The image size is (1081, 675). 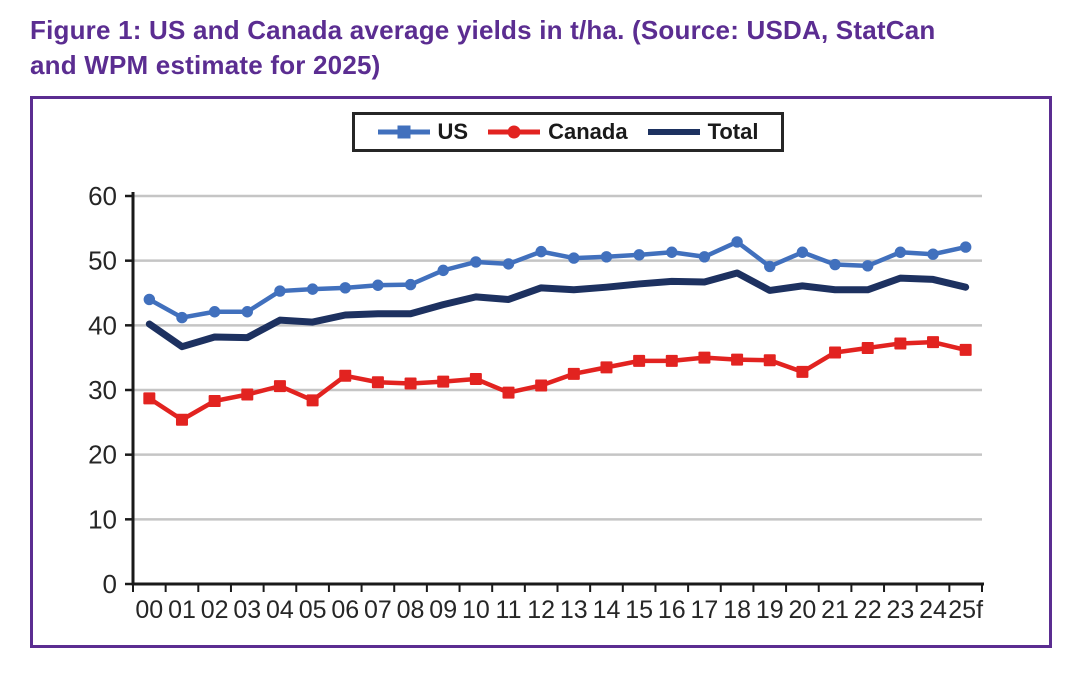 What do you see at coordinates (868, 610) in the screenshot?
I see `x-tick-label-22: 22` at bounding box center [868, 610].